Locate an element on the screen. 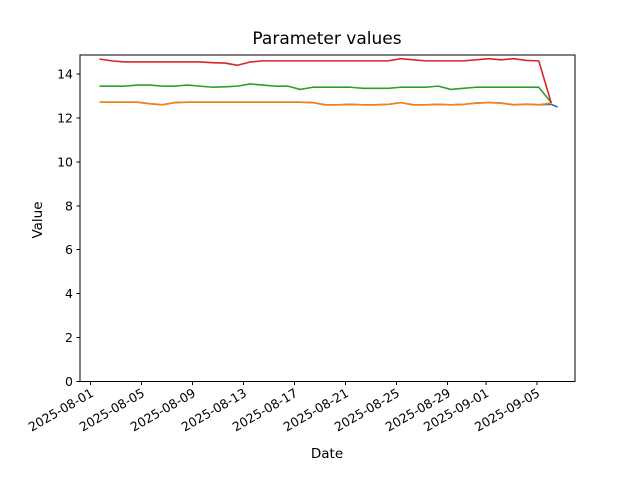 The height and width of the screenshot is (480, 640). y-tick-label: 14 is located at coordinates (65, 74).